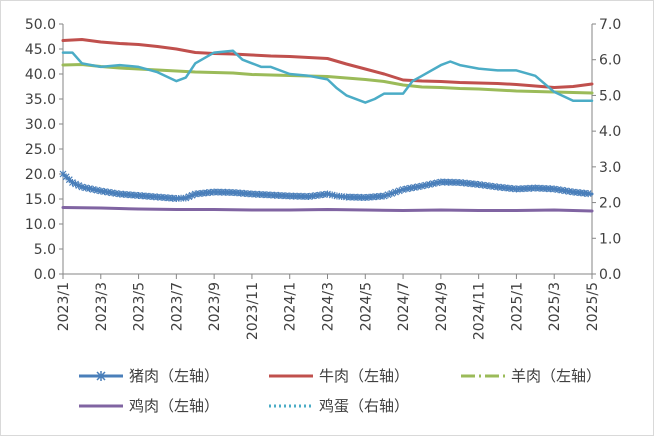  What do you see at coordinates (45, 250) in the screenshot?
I see `left-tick-label: 5.0` at bounding box center [45, 250].